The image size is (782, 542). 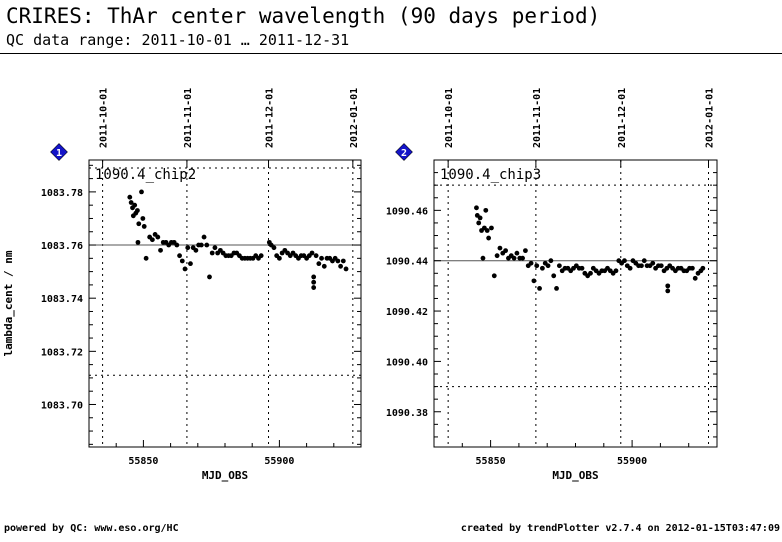 What do you see at coordinates (188, 118) in the screenshot?
I see `top-date-label: 2011-11-01` at bounding box center [188, 118].